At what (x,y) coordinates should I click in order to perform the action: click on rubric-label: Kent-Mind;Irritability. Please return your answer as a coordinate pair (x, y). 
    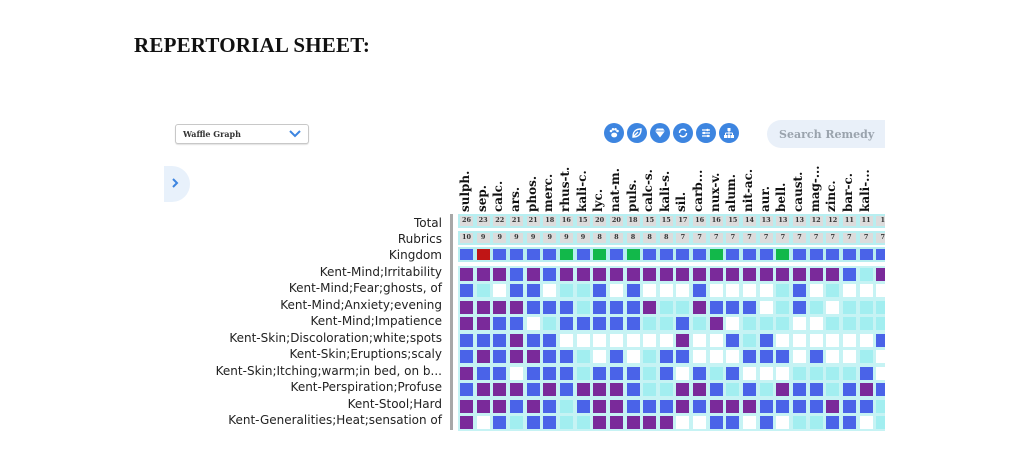
    Looking at the image, I should click on (380, 272).